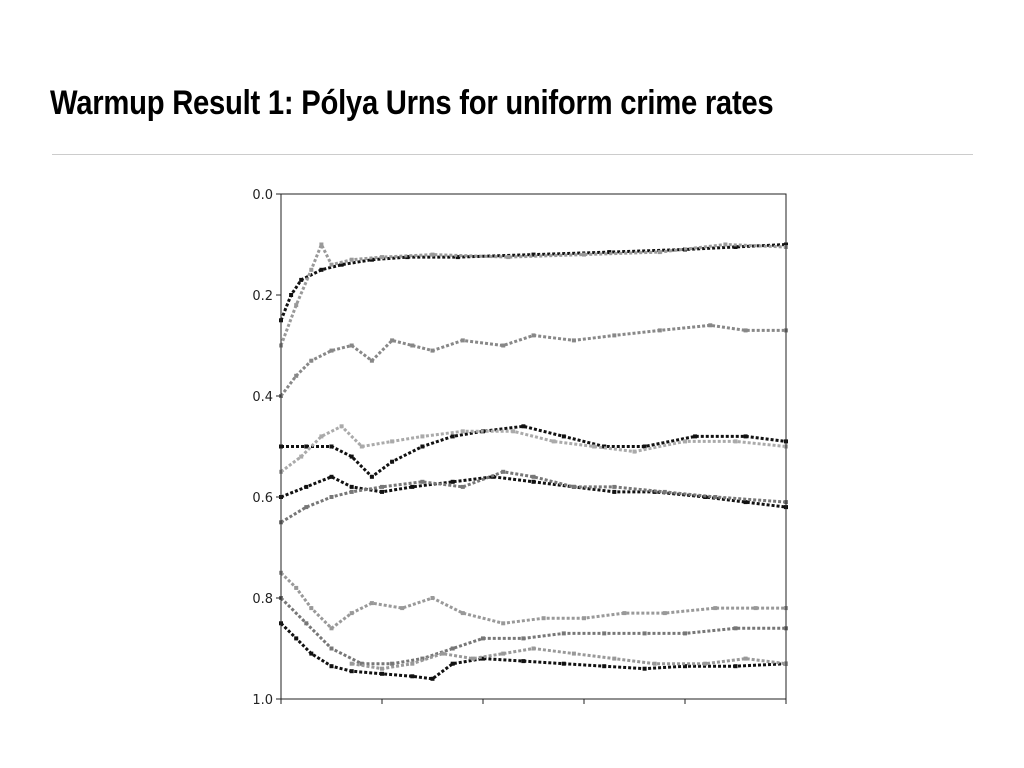  What do you see at coordinates (262, 195) in the screenshot?
I see `y-tick-label-0: 0.0` at bounding box center [262, 195].